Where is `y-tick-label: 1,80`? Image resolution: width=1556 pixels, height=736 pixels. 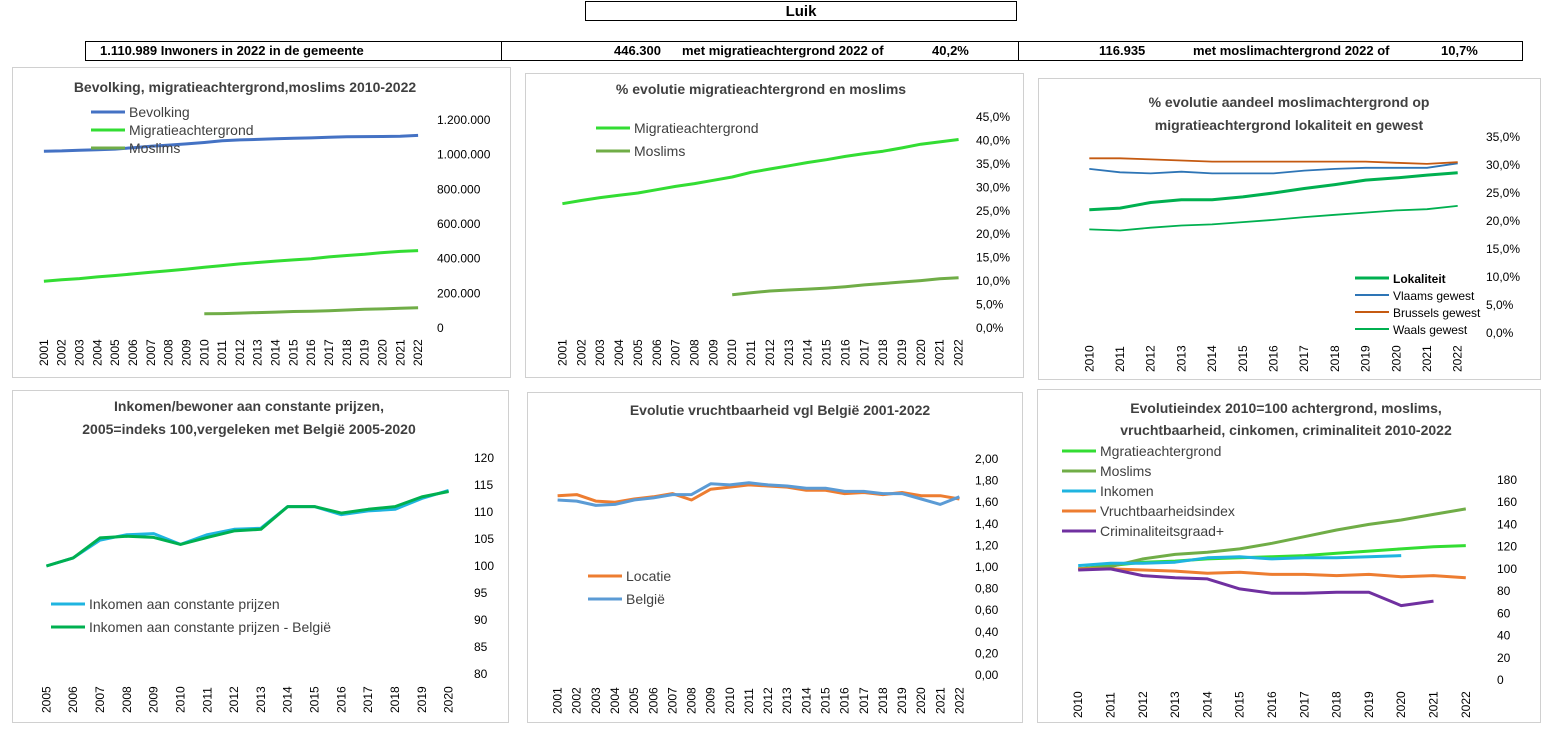 y-tick-label: 1,80 is located at coordinates (987, 481).